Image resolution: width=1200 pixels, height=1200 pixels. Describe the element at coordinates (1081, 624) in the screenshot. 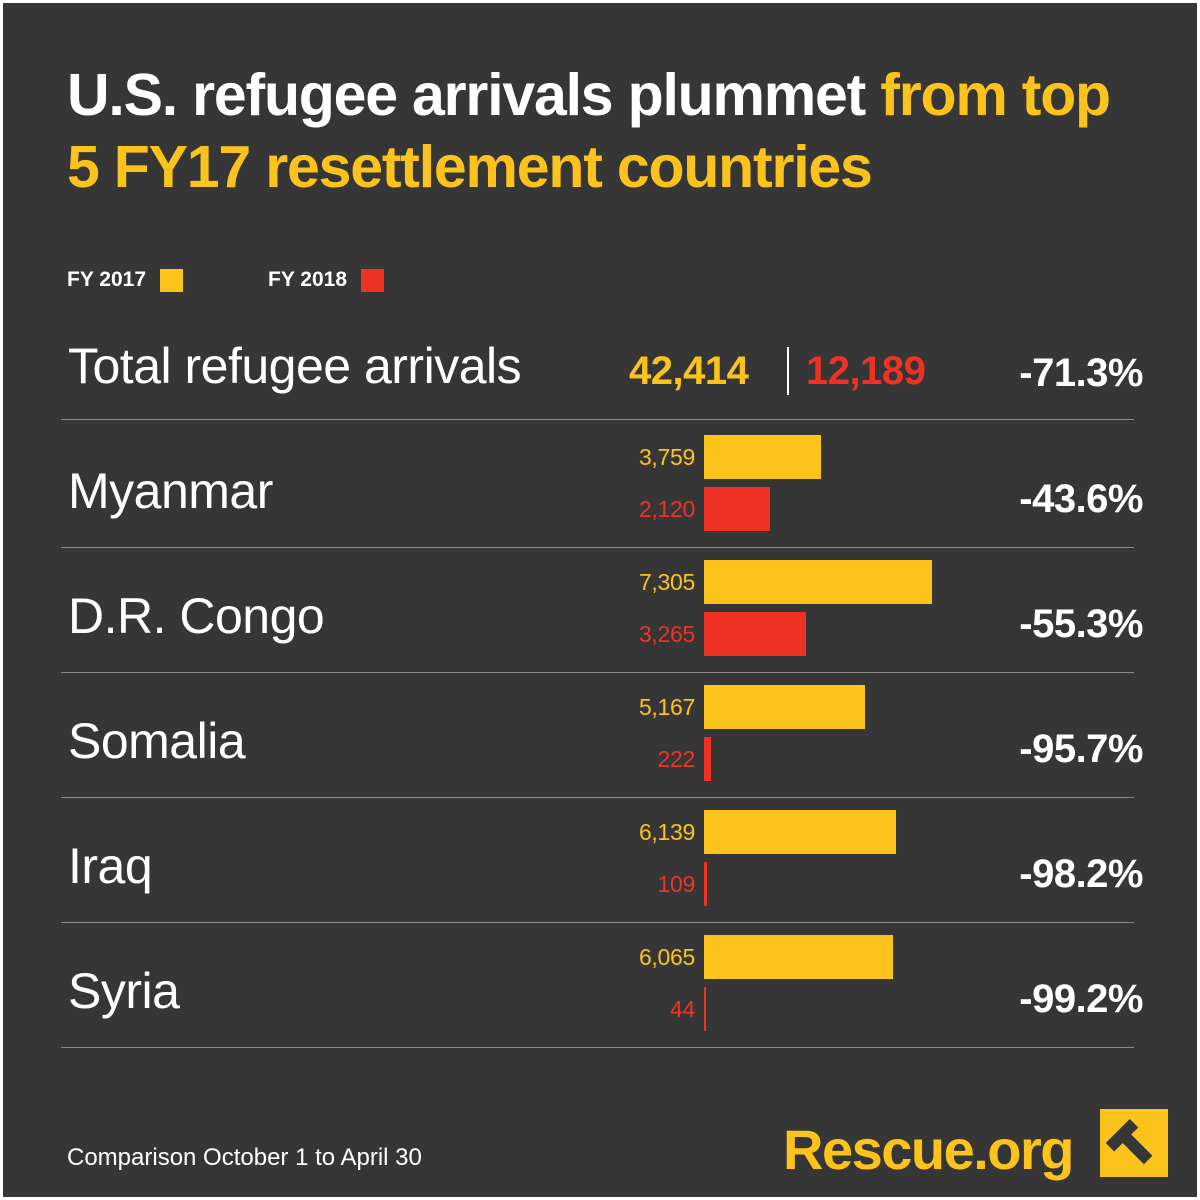

I see `change-label-d-r-congo: -55.3%` at that location.